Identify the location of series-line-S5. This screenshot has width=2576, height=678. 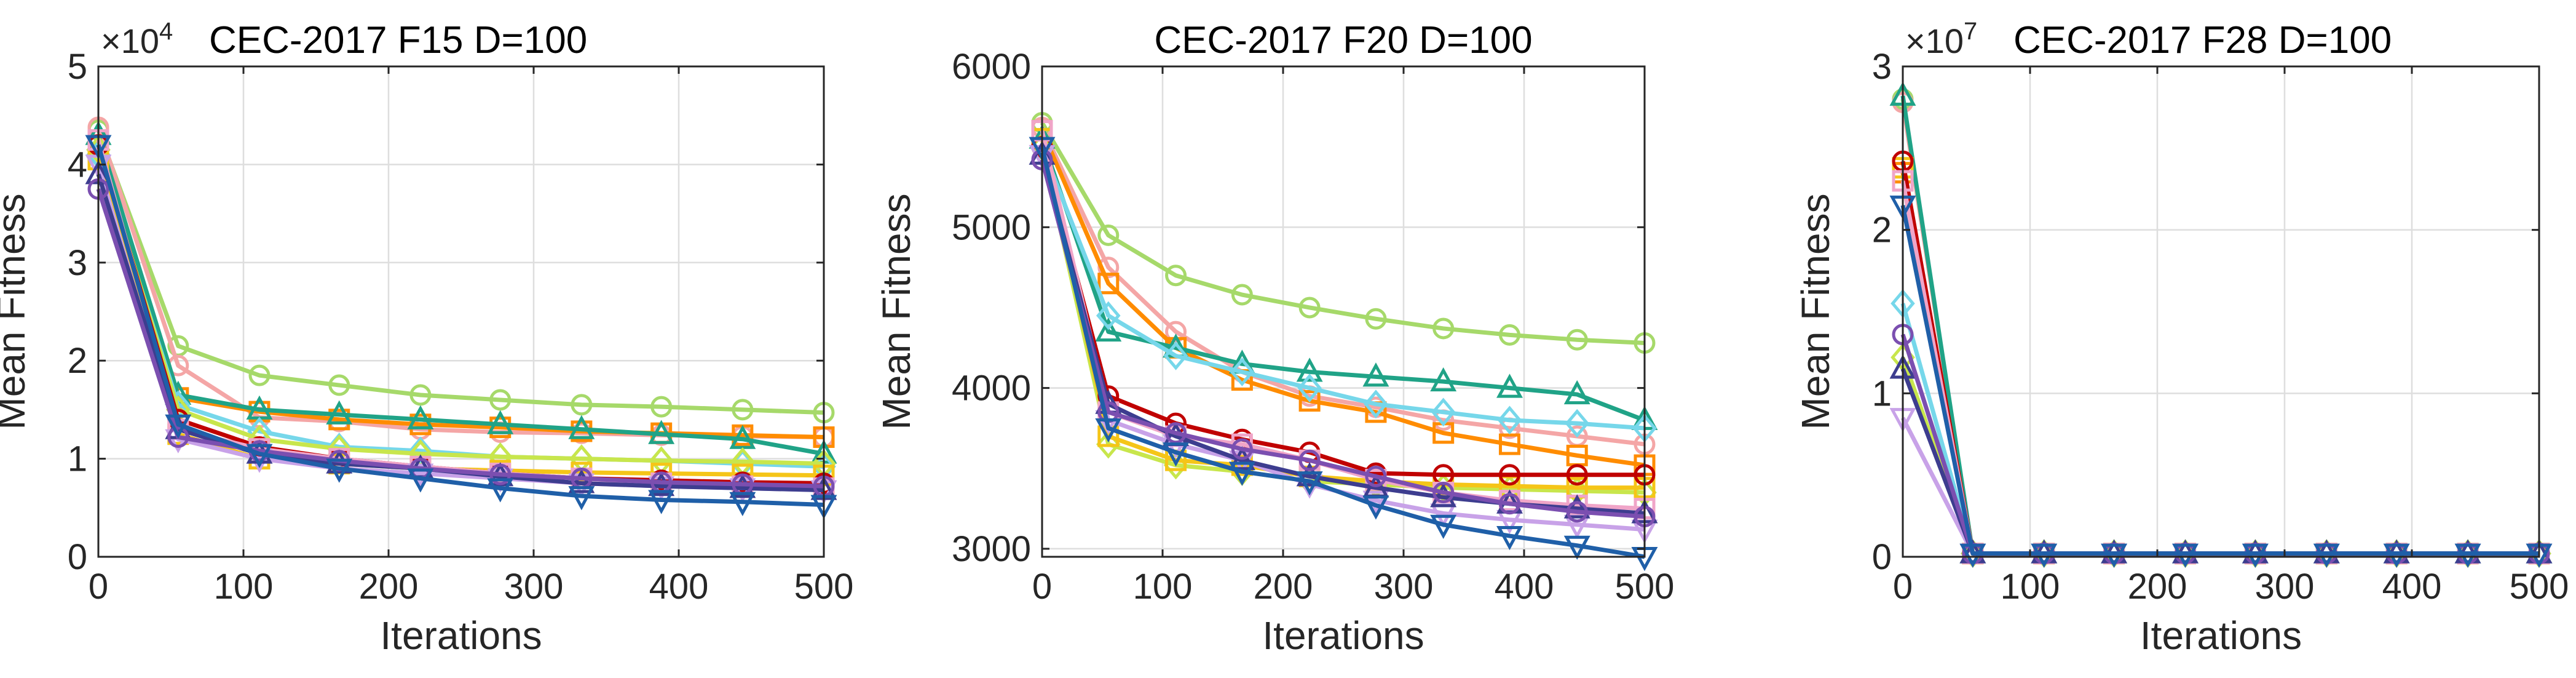
(1343, 288).